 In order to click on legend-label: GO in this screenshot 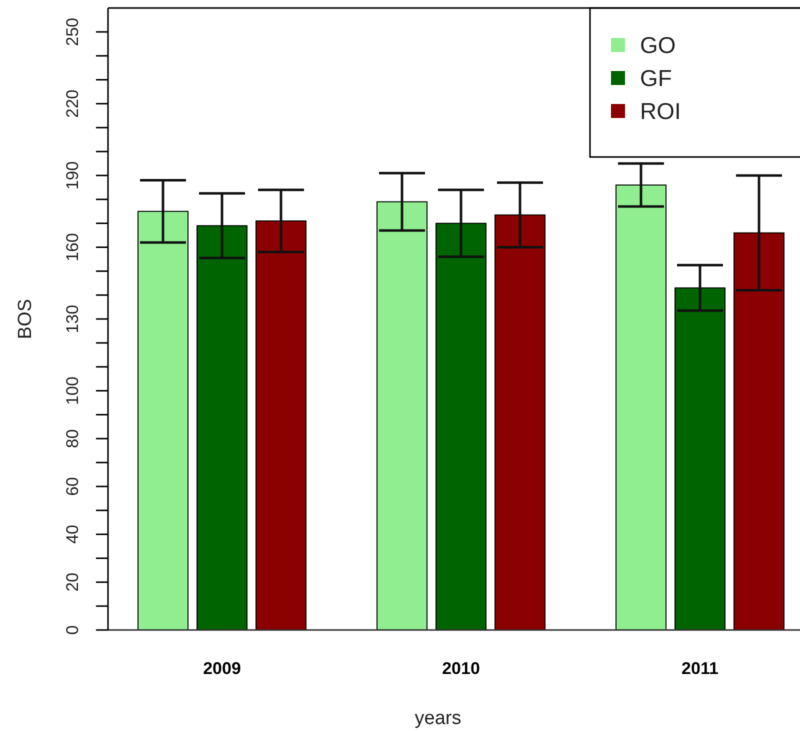, I will do `click(658, 45)`.